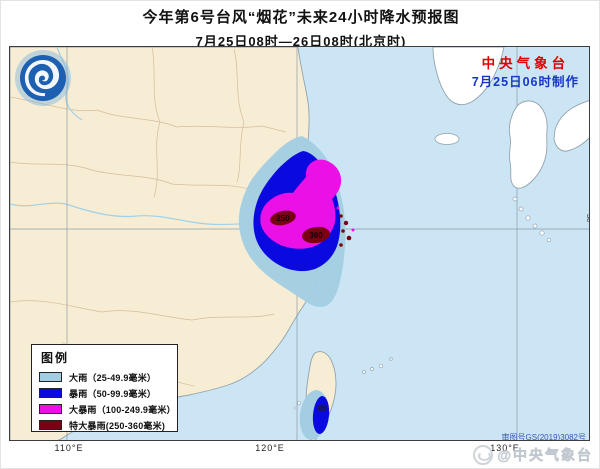  What do you see at coordinates (312, 226) in the screenshot?
I see `rain-area-extreme` at bounding box center [312, 226].